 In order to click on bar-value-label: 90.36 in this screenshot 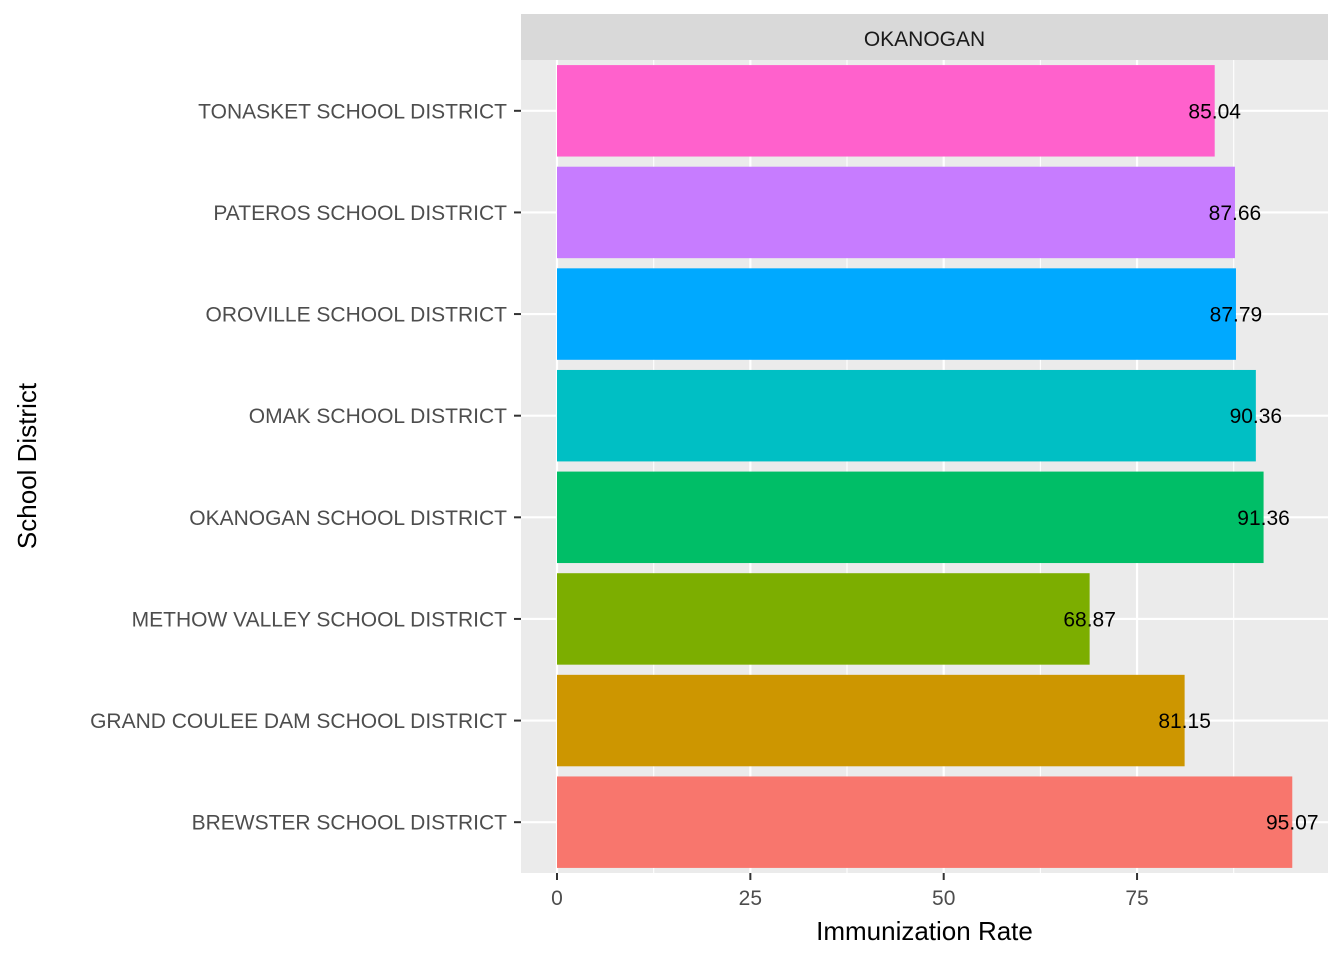, I will do `click(1256, 416)`.